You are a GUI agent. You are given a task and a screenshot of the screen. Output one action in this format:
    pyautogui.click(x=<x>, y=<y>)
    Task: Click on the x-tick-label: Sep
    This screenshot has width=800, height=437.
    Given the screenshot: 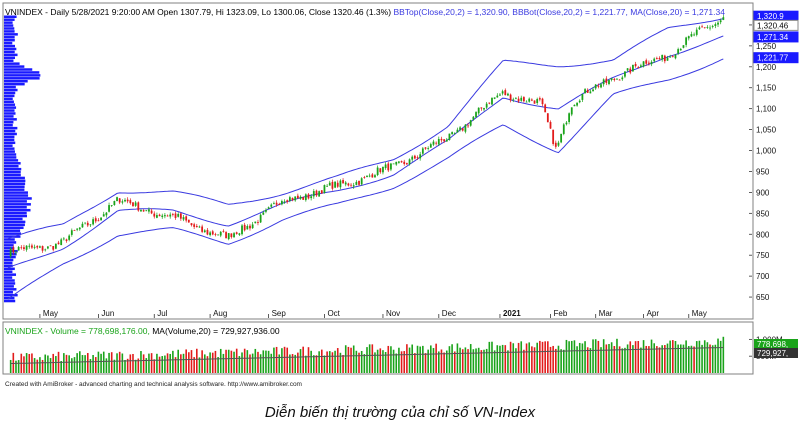 What is the action you would take?
    pyautogui.click(x=279, y=313)
    